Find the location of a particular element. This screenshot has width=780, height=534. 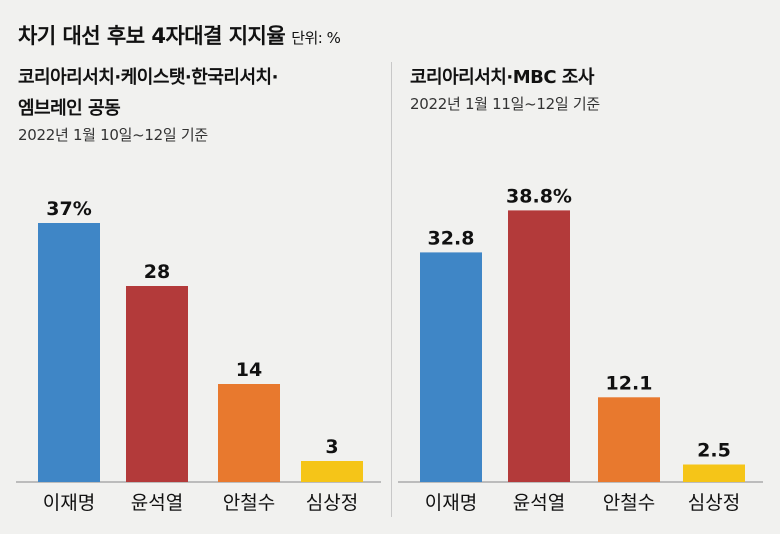

survey-date: 2022년 1월 11일~12일 기준 is located at coordinates (505, 104).